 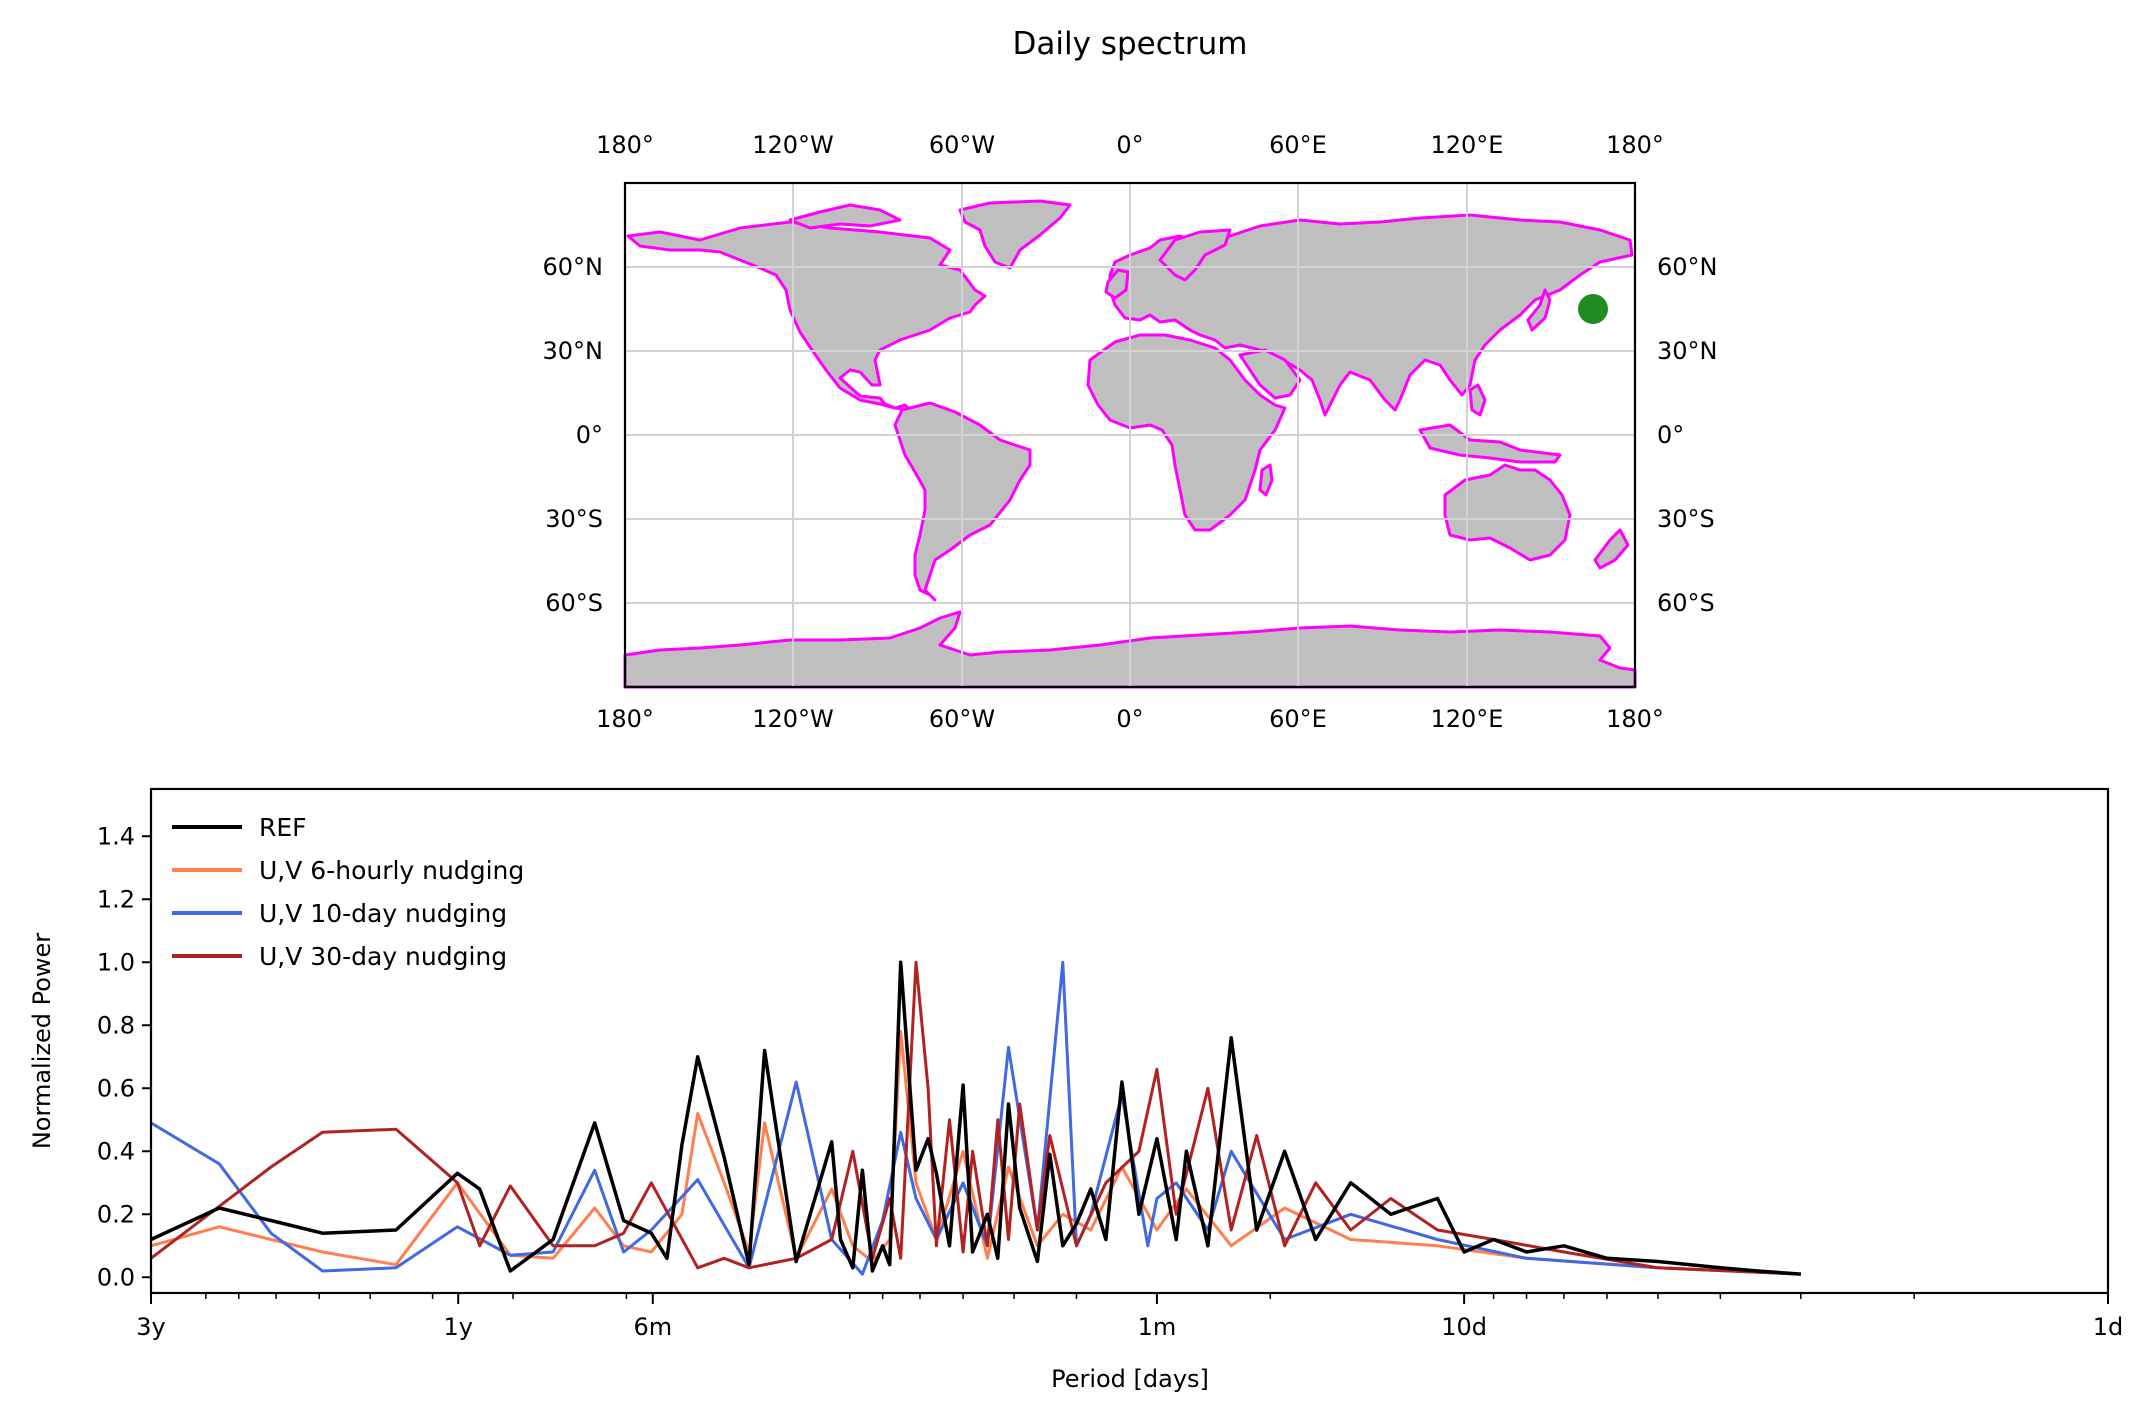 What do you see at coordinates (391, 870) in the screenshot?
I see `legend-label-6h: U,V 6-hourly nudging` at bounding box center [391, 870].